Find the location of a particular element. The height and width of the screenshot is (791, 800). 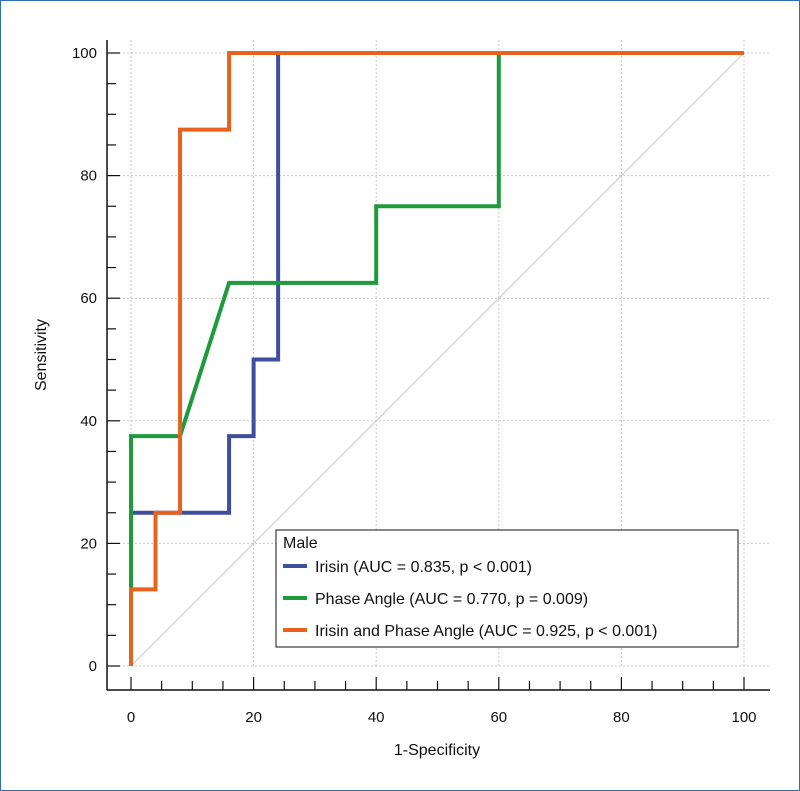

y-tick-label: 80 is located at coordinates (88, 176).